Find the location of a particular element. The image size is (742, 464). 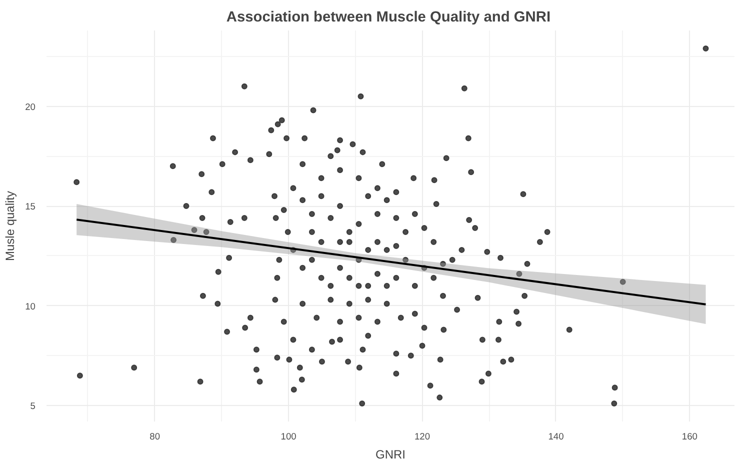

y-tick-label: 10 is located at coordinates (30, 306).